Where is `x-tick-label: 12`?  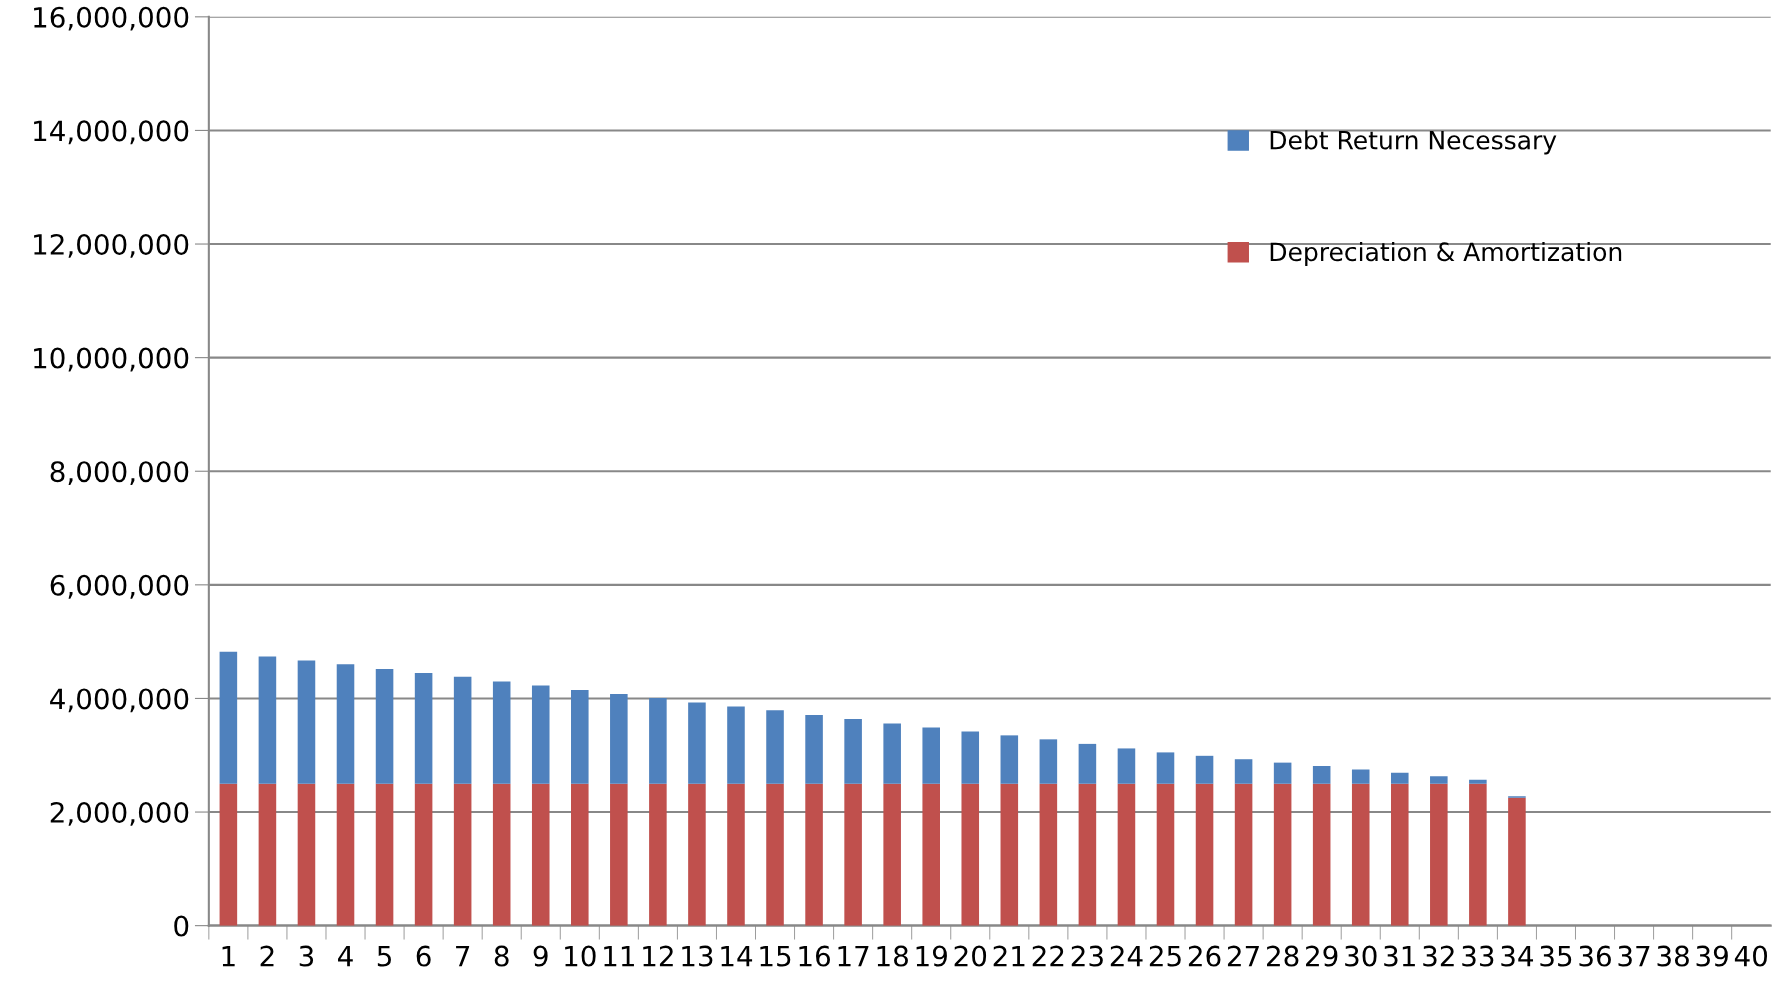
x-tick-label: 12 is located at coordinates (658, 956).